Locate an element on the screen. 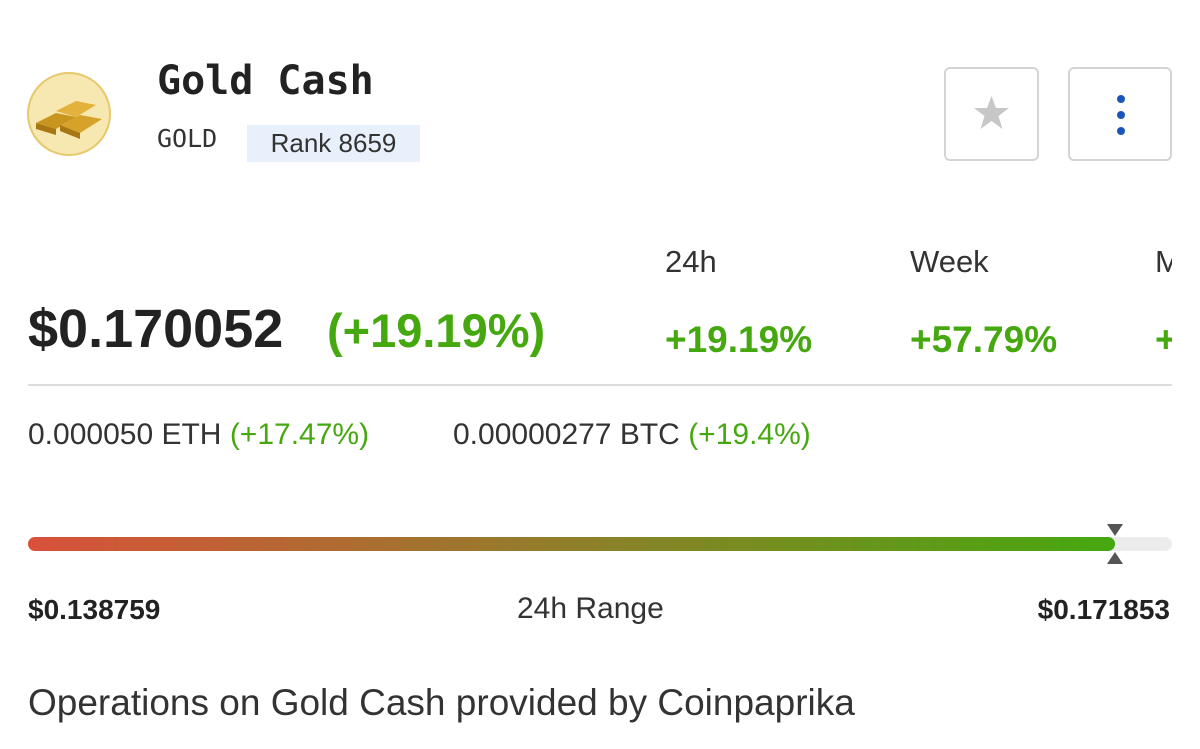  conversion: 0.000050 ETH (+17.47%) is located at coordinates (198, 435).